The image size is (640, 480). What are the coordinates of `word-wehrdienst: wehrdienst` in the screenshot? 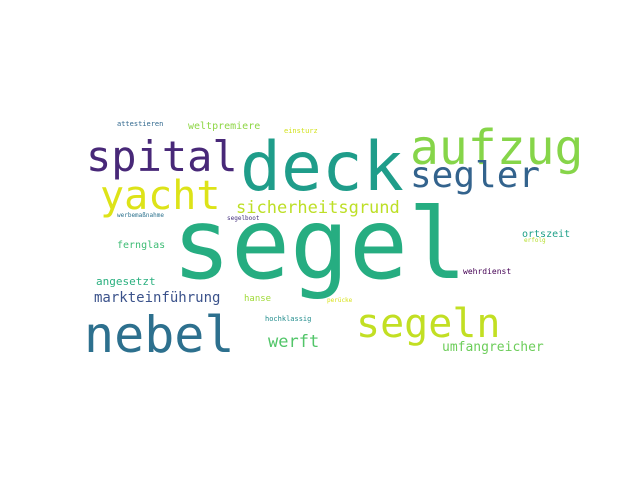 It's located at (487, 271).